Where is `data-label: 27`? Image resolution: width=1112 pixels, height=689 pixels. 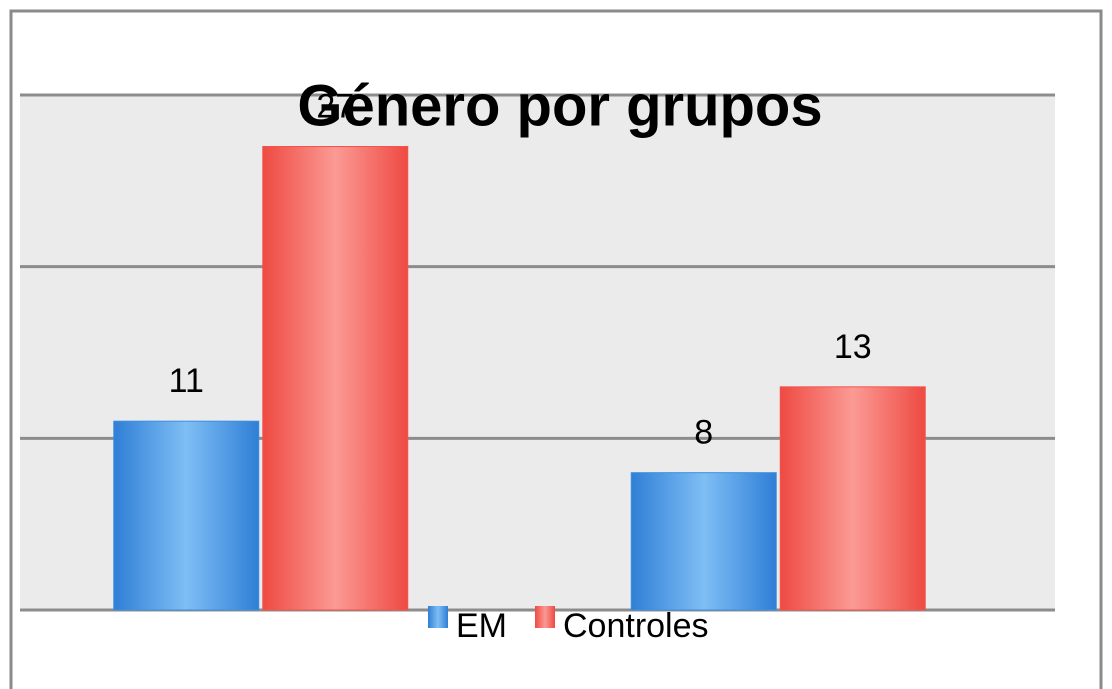
data-label: 27 is located at coordinates (335, 106).